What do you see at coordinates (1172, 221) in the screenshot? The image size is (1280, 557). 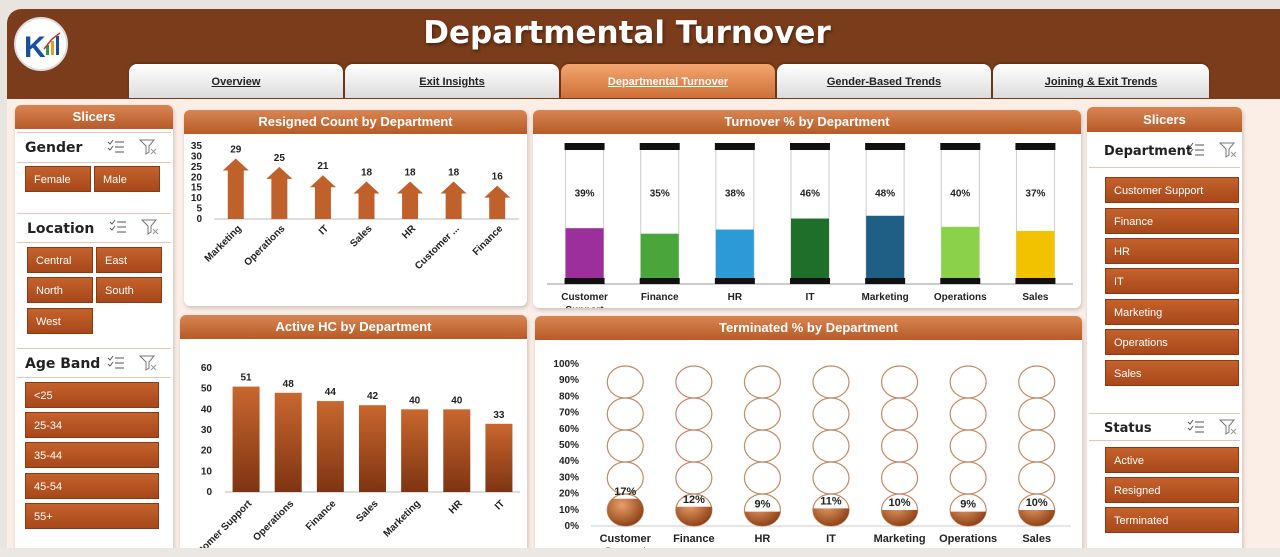 I see `slicer-dept-finance: Finance` at bounding box center [1172, 221].